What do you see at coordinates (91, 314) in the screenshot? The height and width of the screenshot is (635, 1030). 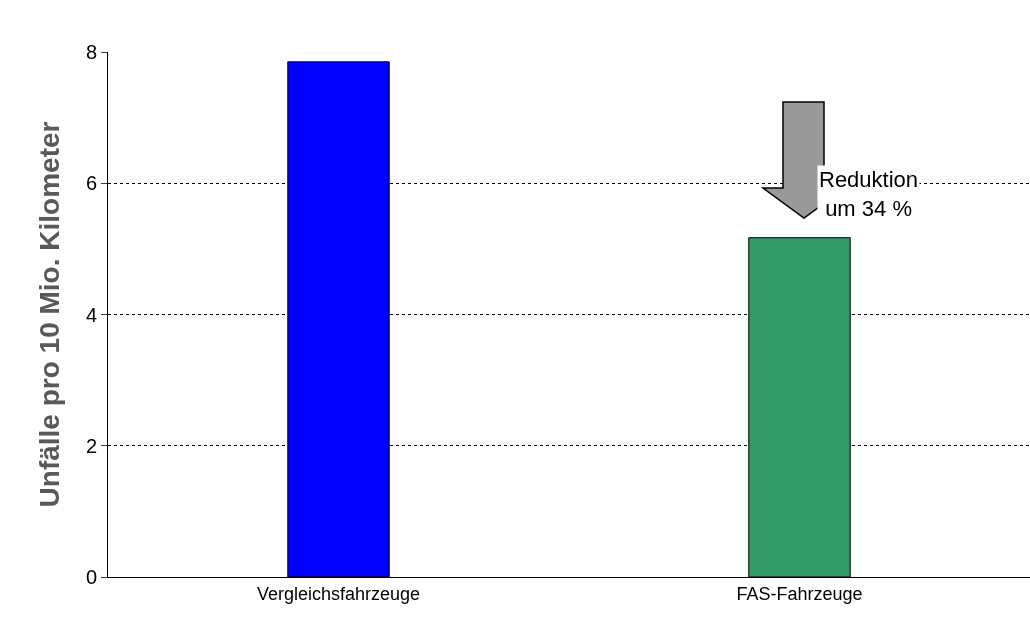 I see `y-tick-label: 4` at bounding box center [91, 314].